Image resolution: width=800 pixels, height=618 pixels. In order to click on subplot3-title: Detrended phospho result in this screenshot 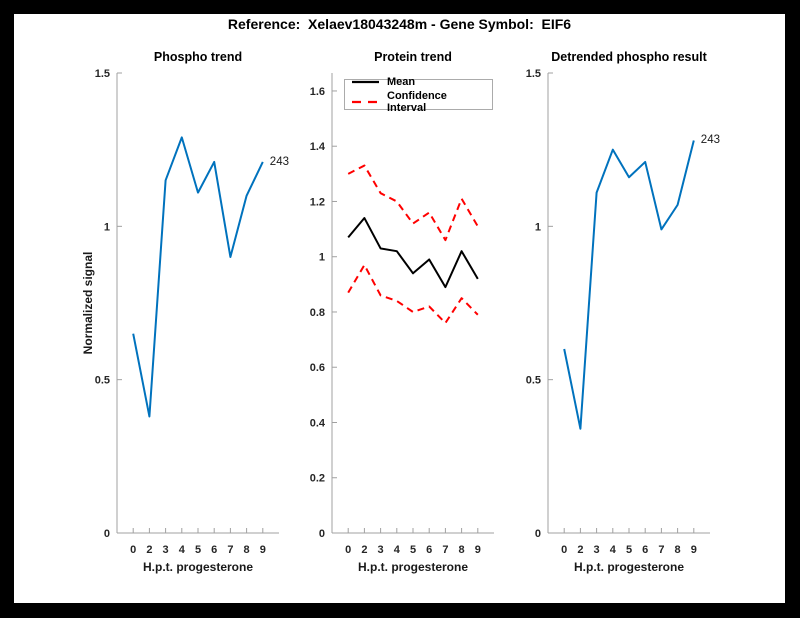, I will do `click(629, 57)`.